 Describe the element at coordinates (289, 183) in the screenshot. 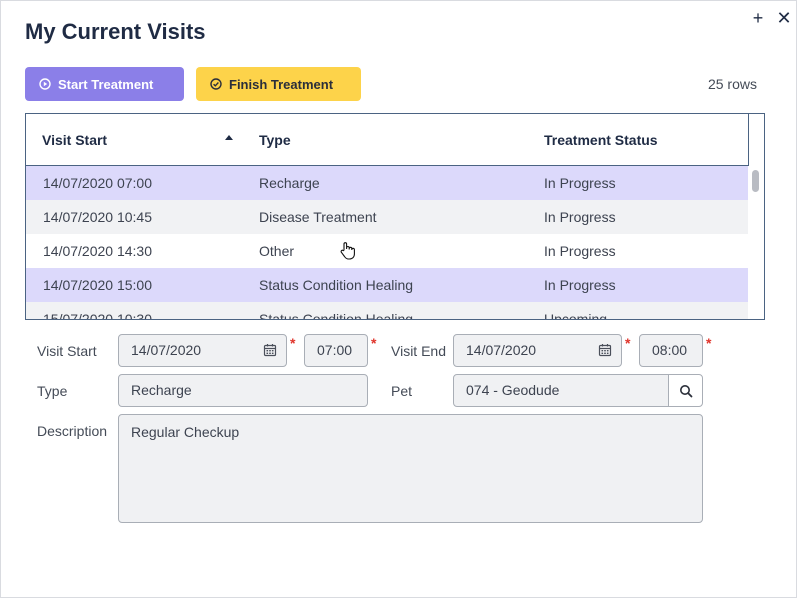

I see `cell-type: Recharge` at that location.